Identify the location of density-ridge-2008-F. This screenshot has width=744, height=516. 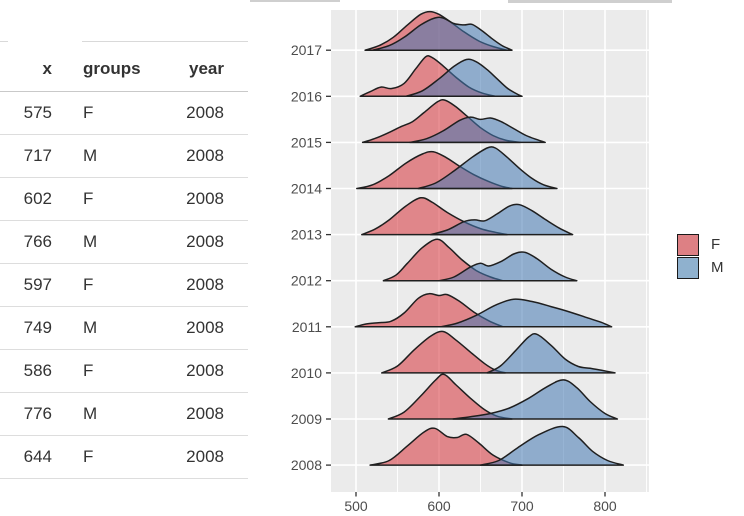
(446, 446).